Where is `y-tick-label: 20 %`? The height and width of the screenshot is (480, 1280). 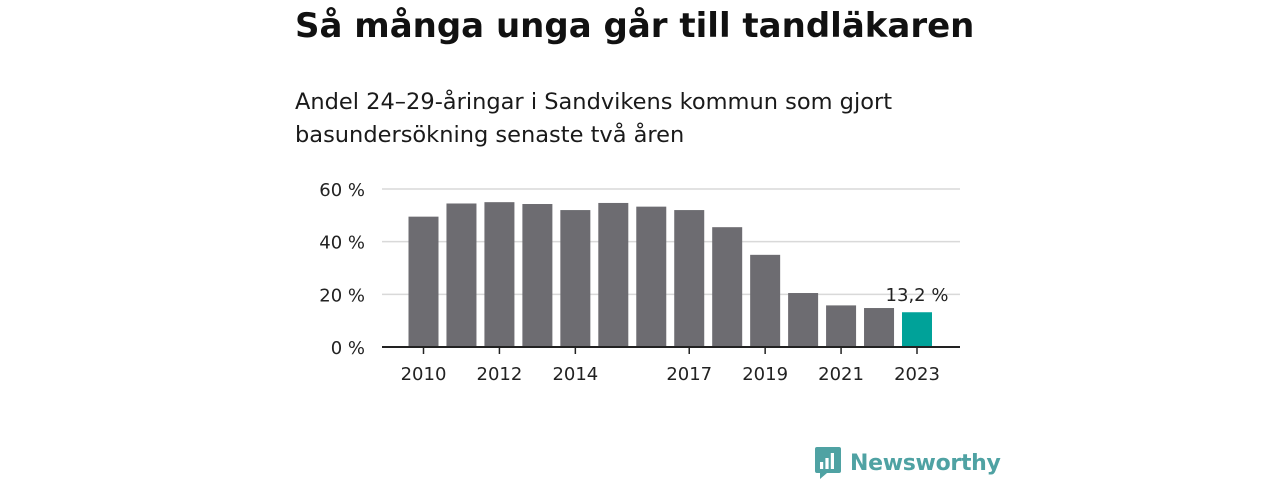
y-tick-label: 20 % is located at coordinates (342, 295).